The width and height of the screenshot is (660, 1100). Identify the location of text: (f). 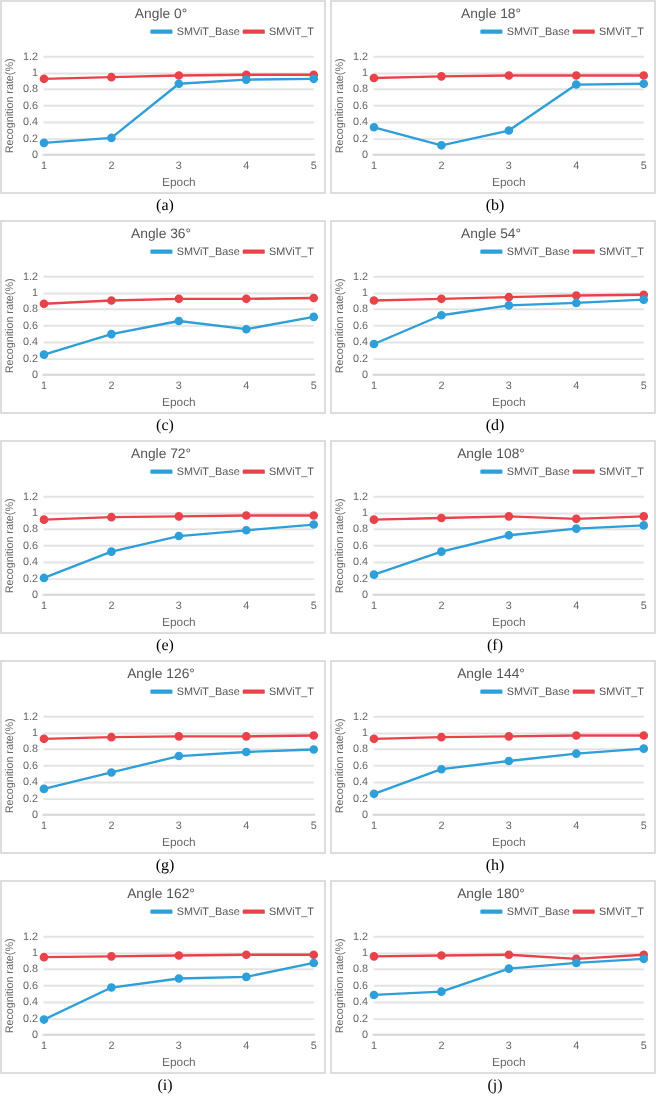
(495, 645).